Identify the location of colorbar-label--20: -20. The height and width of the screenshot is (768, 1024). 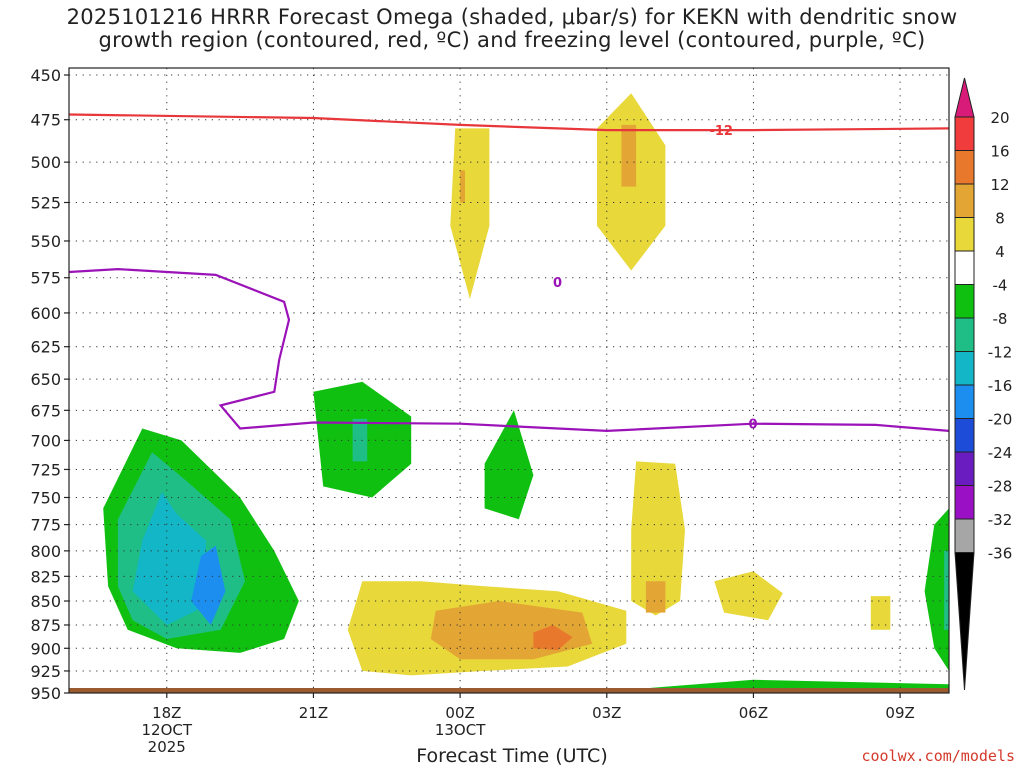
(1000, 420).